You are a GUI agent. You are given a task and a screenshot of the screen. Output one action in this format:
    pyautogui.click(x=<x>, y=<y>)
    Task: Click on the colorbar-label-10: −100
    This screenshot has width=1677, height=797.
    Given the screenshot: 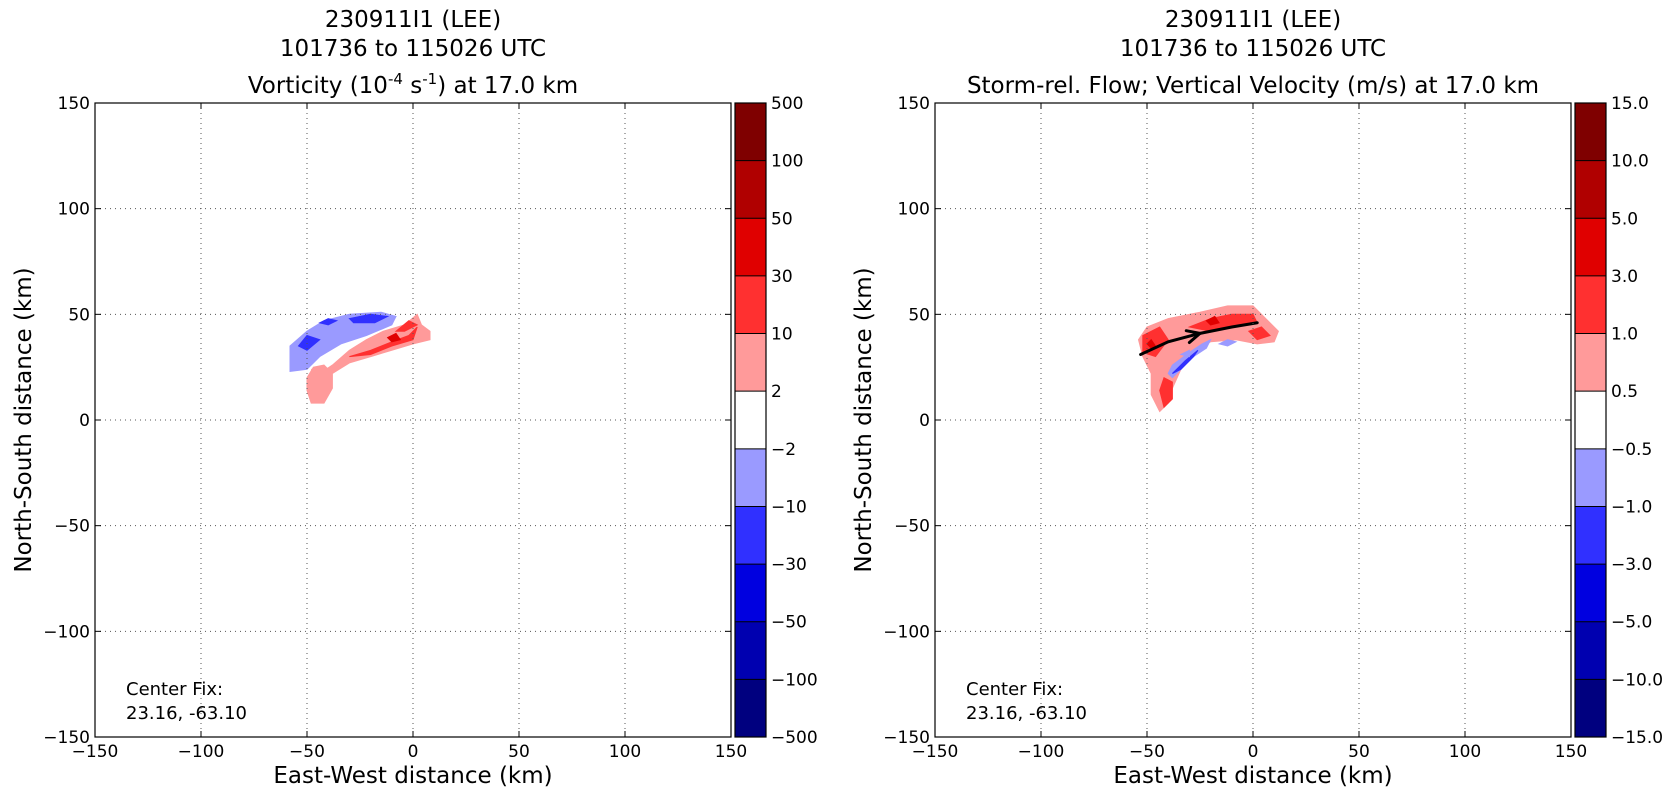 What is the action you would take?
    pyautogui.click(x=794, y=680)
    